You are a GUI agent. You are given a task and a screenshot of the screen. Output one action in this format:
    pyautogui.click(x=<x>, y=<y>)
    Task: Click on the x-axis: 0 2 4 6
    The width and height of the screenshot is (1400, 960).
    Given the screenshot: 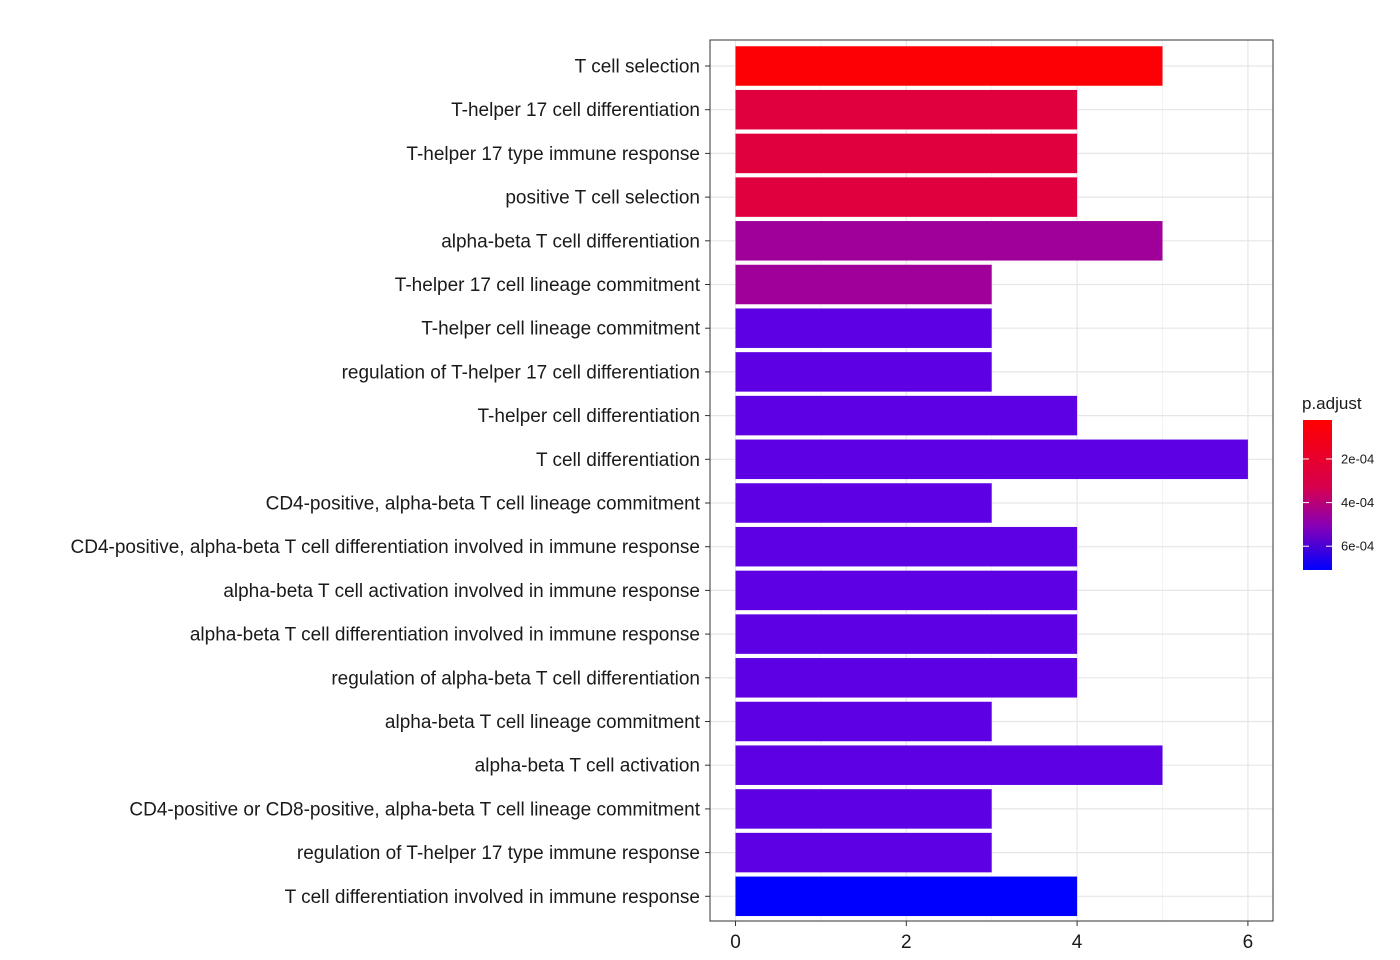 What is the action you would take?
    pyautogui.click(x=991, y=937)
    